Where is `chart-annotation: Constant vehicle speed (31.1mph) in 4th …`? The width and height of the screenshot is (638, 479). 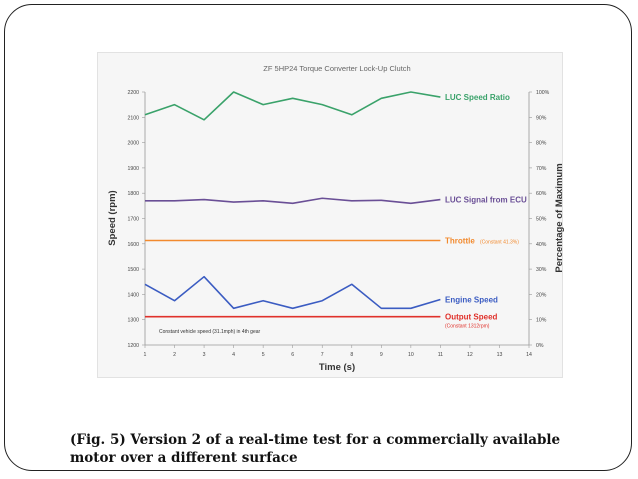
chart-annotation: Constant vehicle speed (31.1mph) in 4th … is located at coordinates (210, 332).